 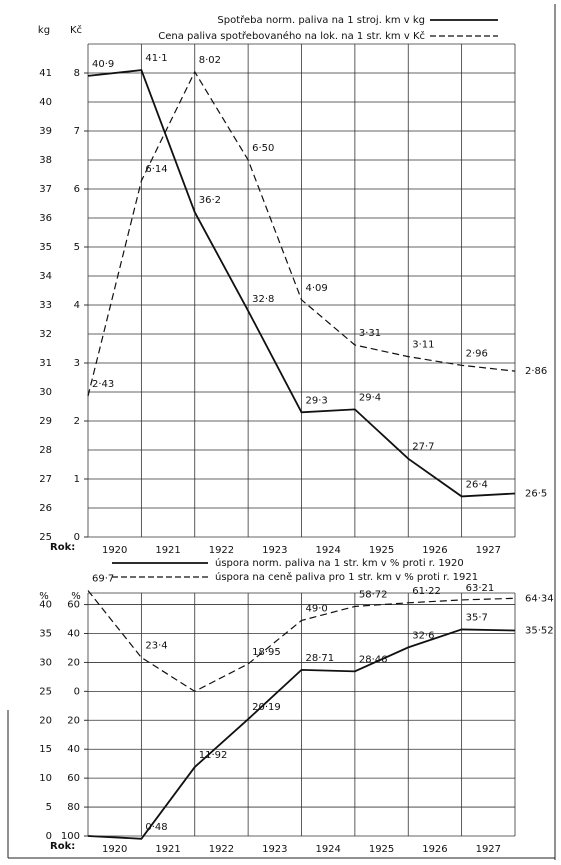 I want to click on y-tick-label: 0, so click(x=49, y=836).